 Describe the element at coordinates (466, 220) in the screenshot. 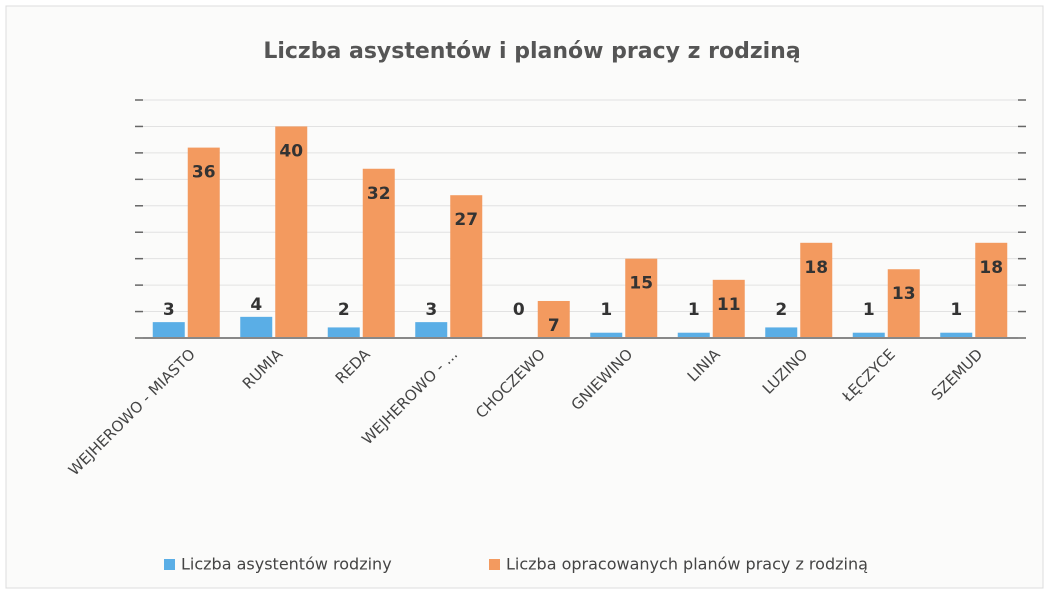

I see `data-label: 27` at that location.